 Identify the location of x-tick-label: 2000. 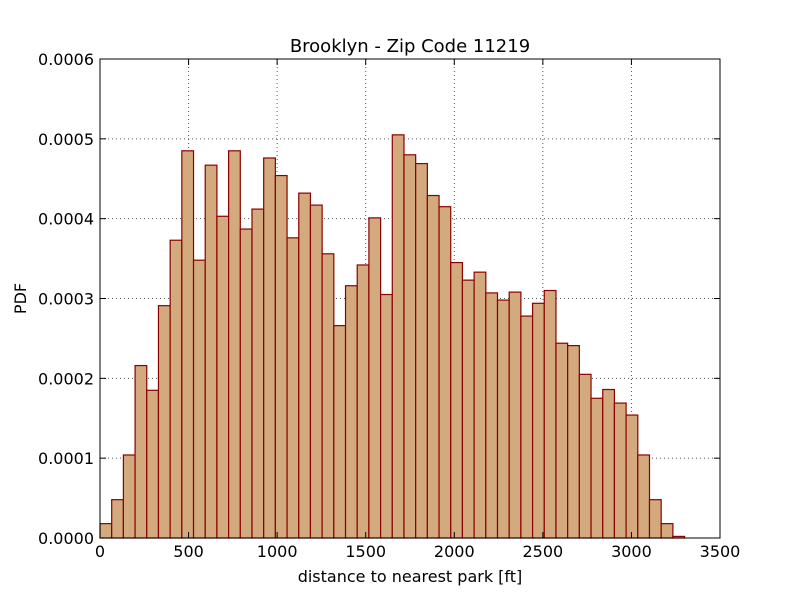
(454, 551).